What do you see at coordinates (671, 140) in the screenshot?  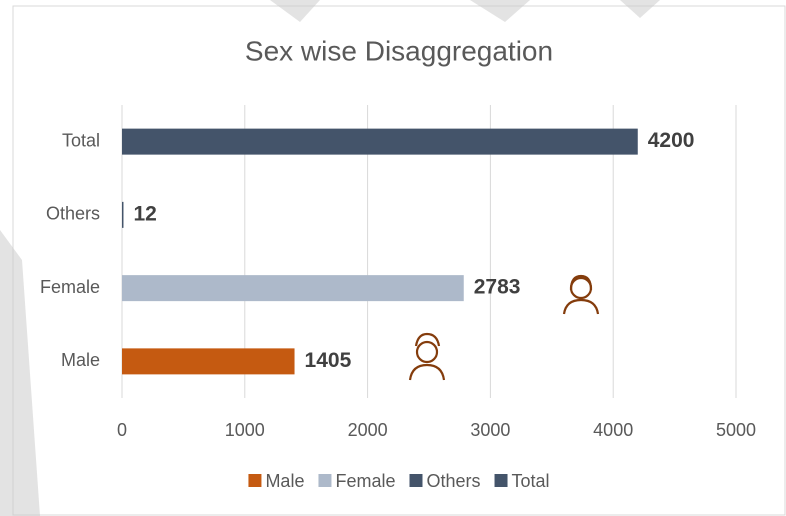 I see `data-label: 4200` at bounding box center [671, 140].